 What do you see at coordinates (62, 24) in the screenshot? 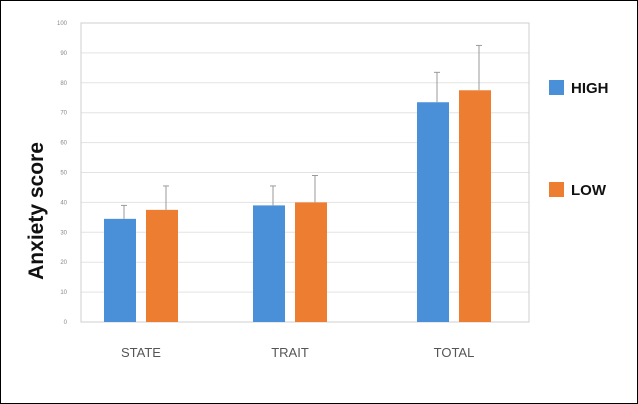
I see `y-tick-label: 100` at bounding box center [62, 24].